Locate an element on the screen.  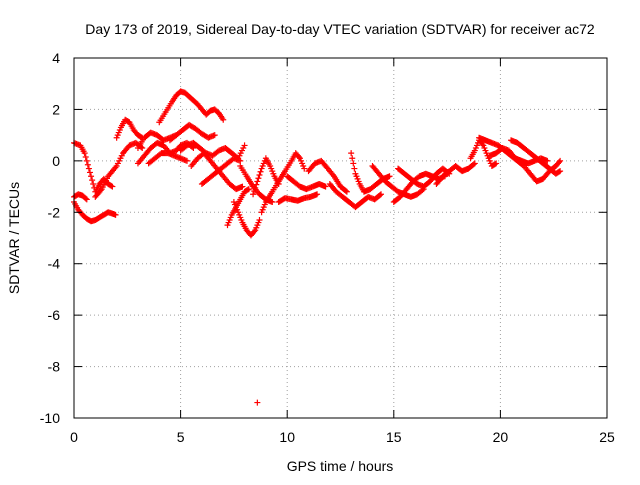
y-tick-label: 2 is located at coordinates (56, 109).